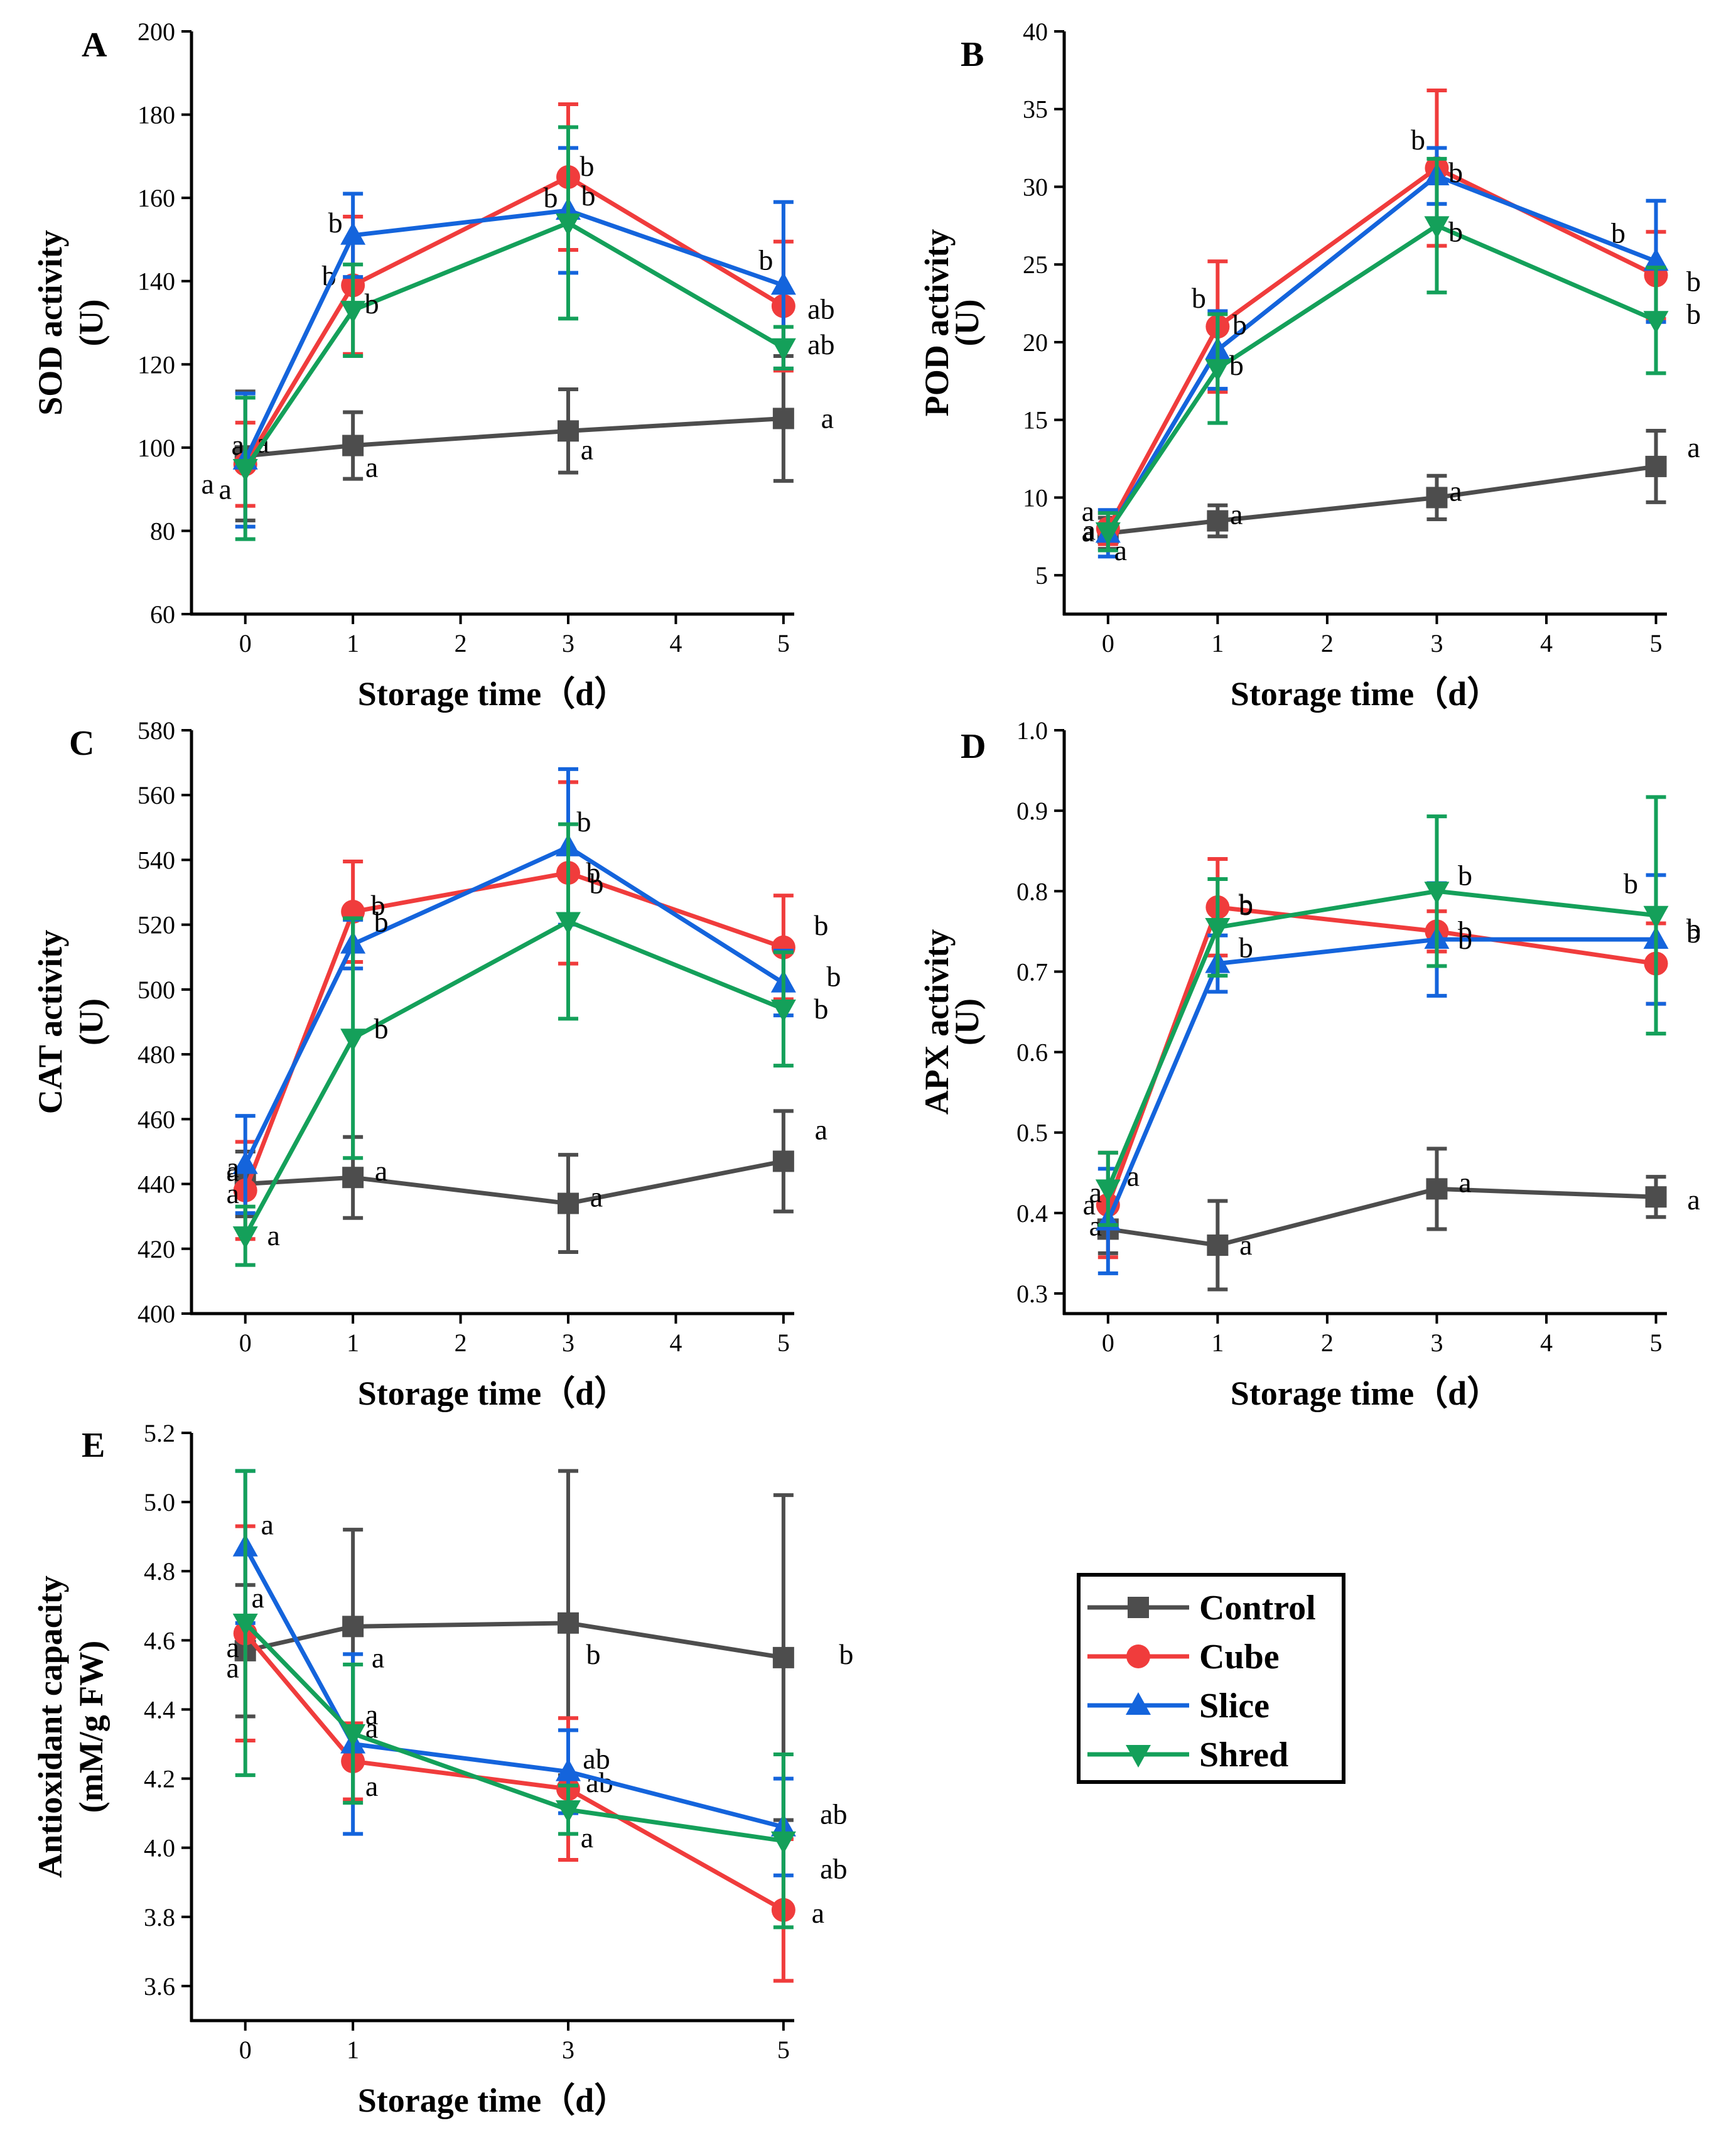 Image resolution: width=1736 pixels, height=2133 pixels. Describe the element at coordinates (973, 54) in the screenshot. I see `panel-letter: B` at that location.